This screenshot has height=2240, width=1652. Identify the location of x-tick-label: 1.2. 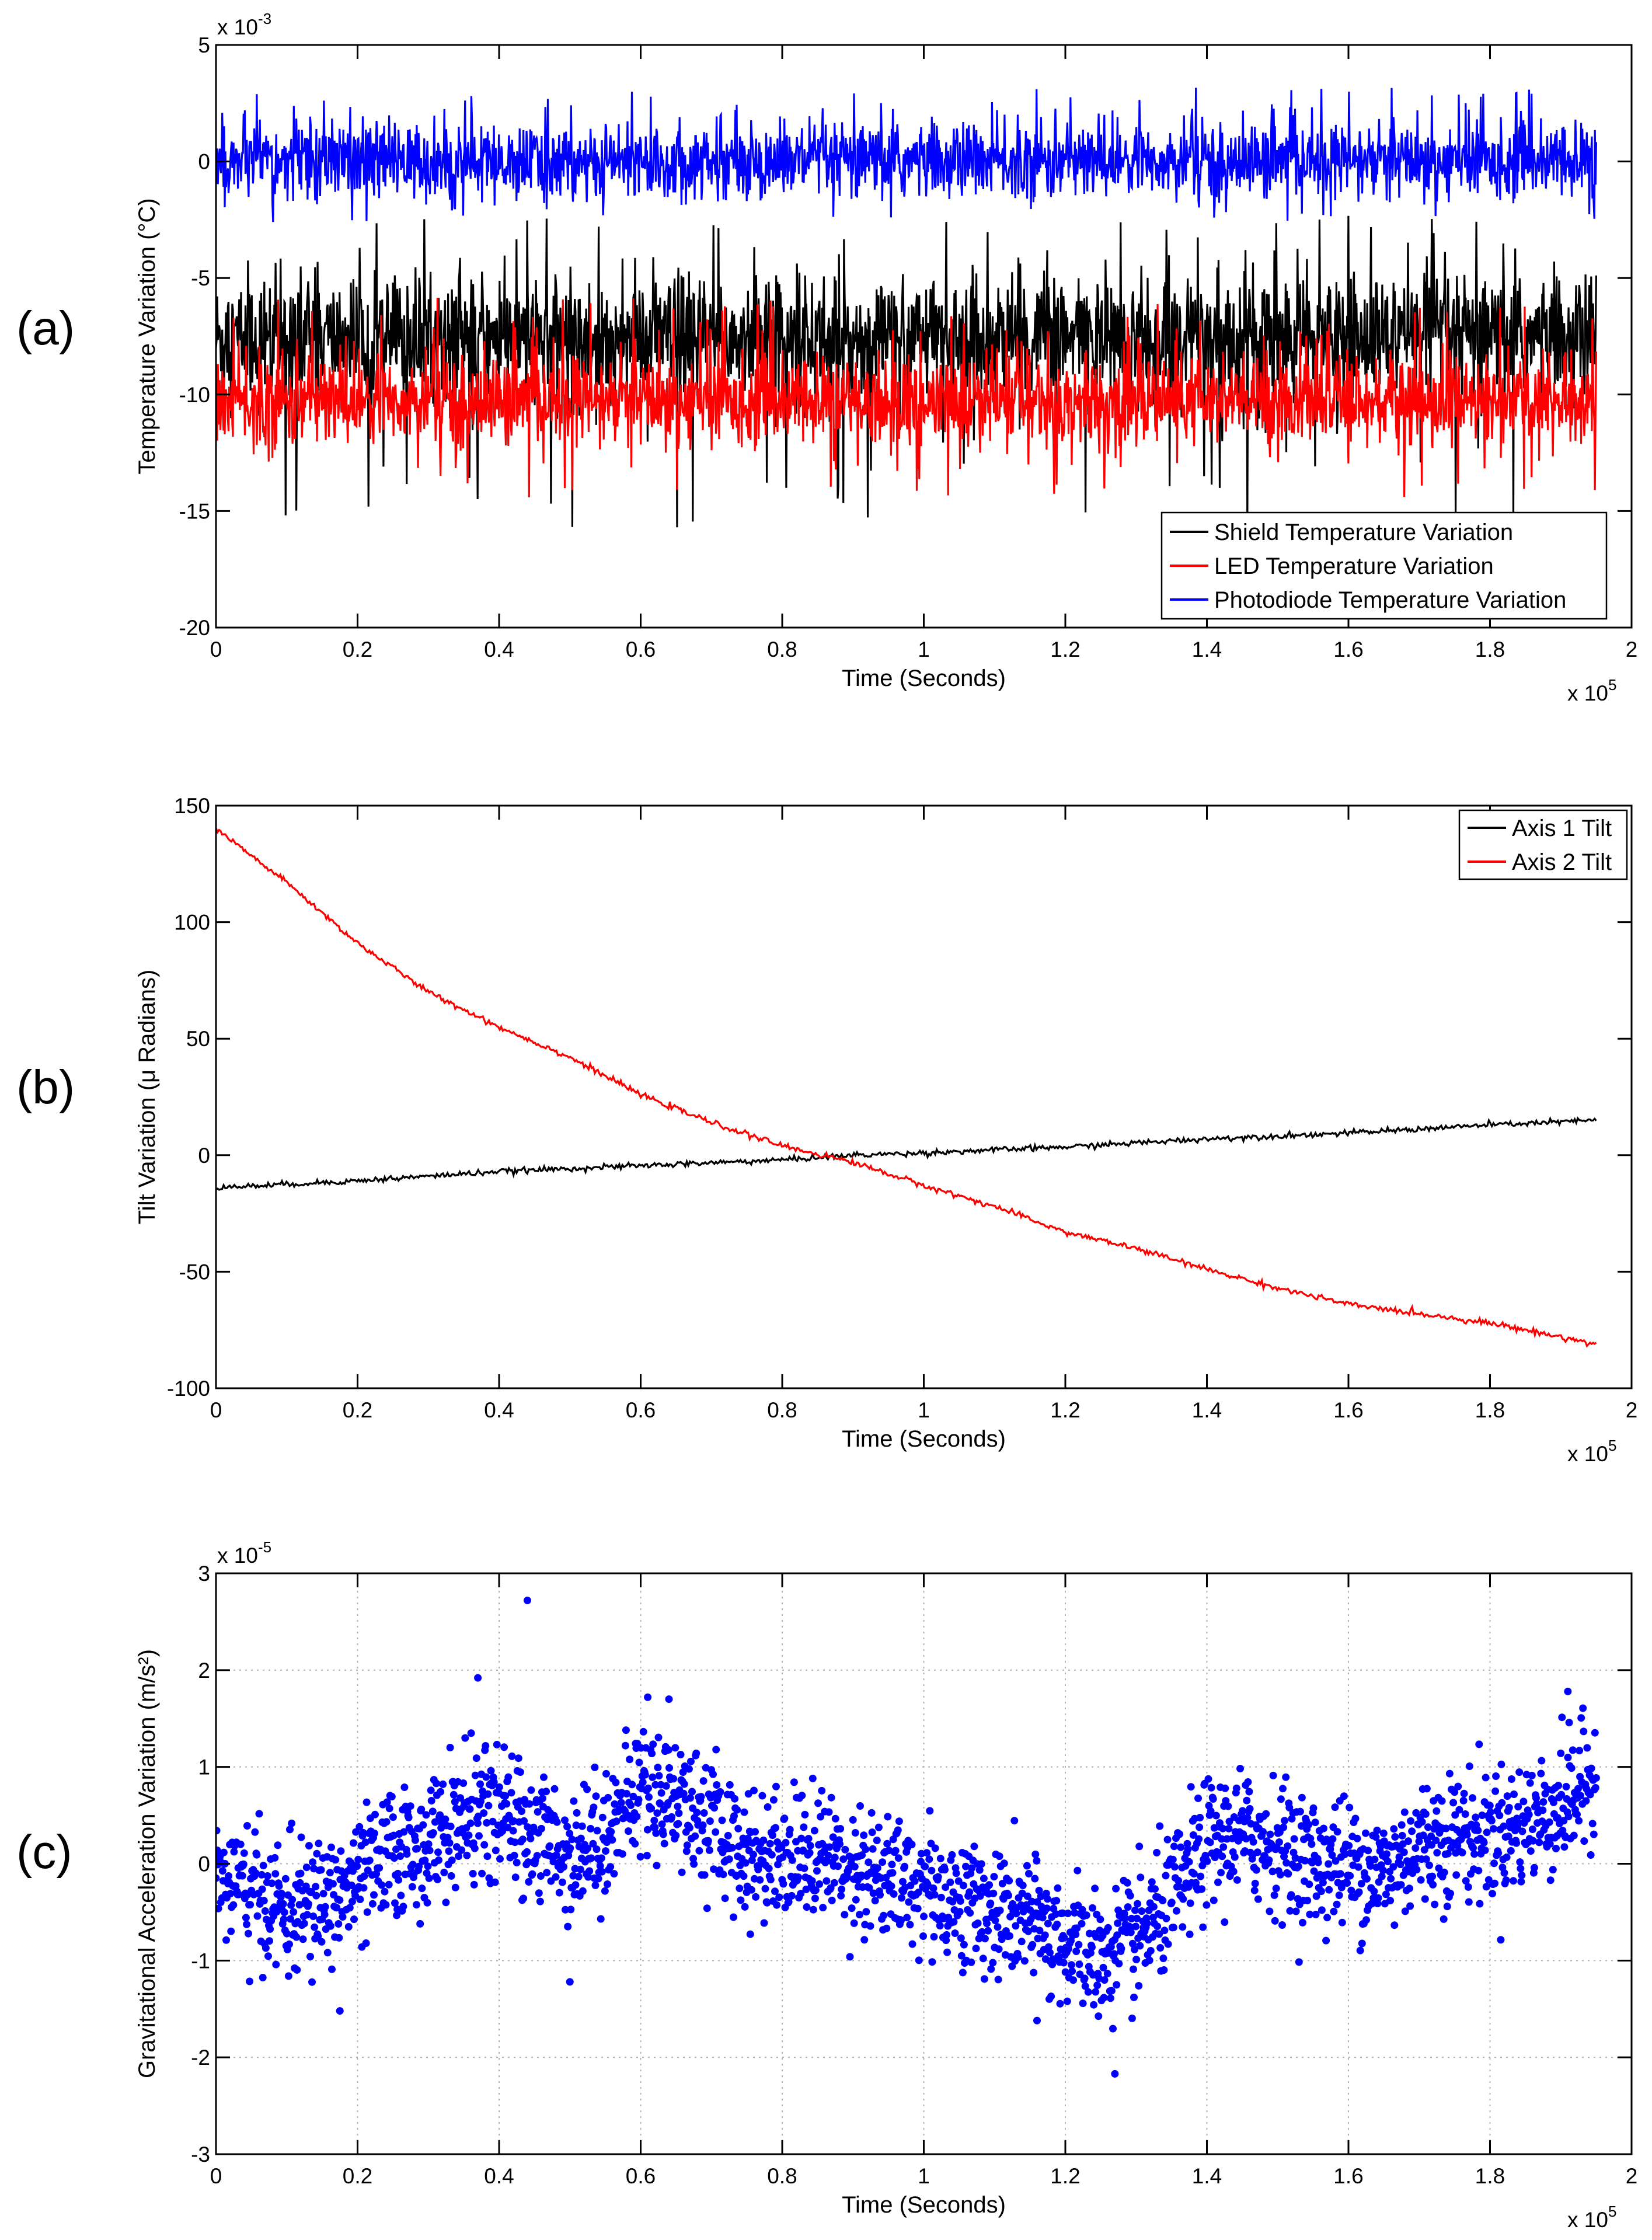
(1065, 2176).